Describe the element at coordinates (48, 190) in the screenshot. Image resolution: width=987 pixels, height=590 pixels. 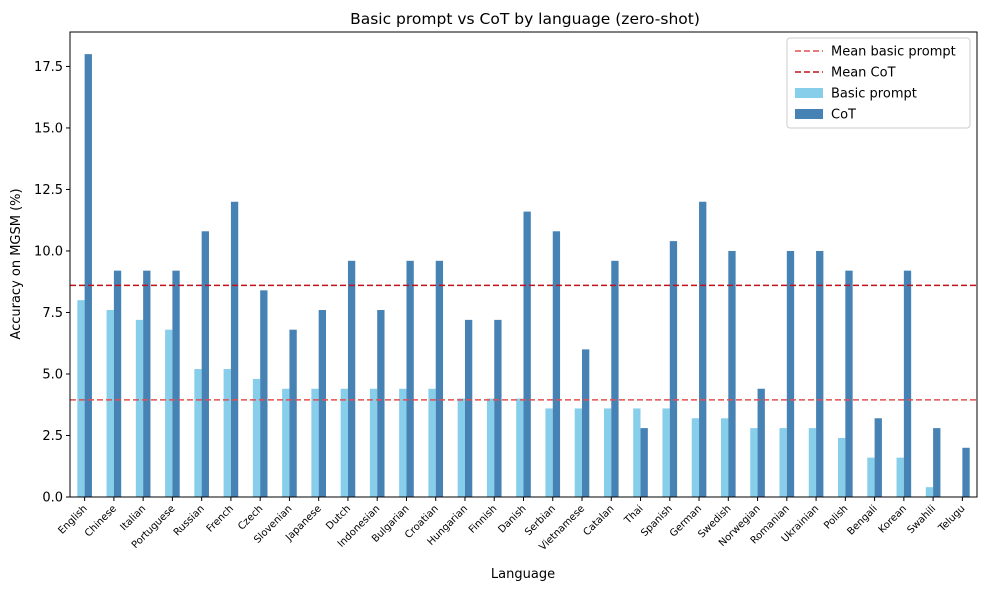
I see `y-tick-label: 12.5` at that location.